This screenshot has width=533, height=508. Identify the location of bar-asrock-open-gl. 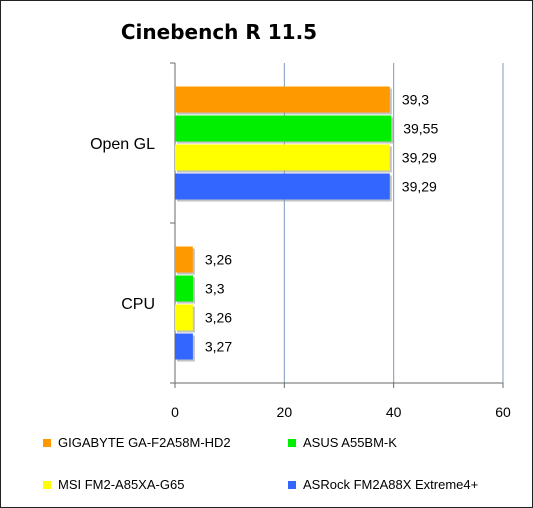
(282, 186).